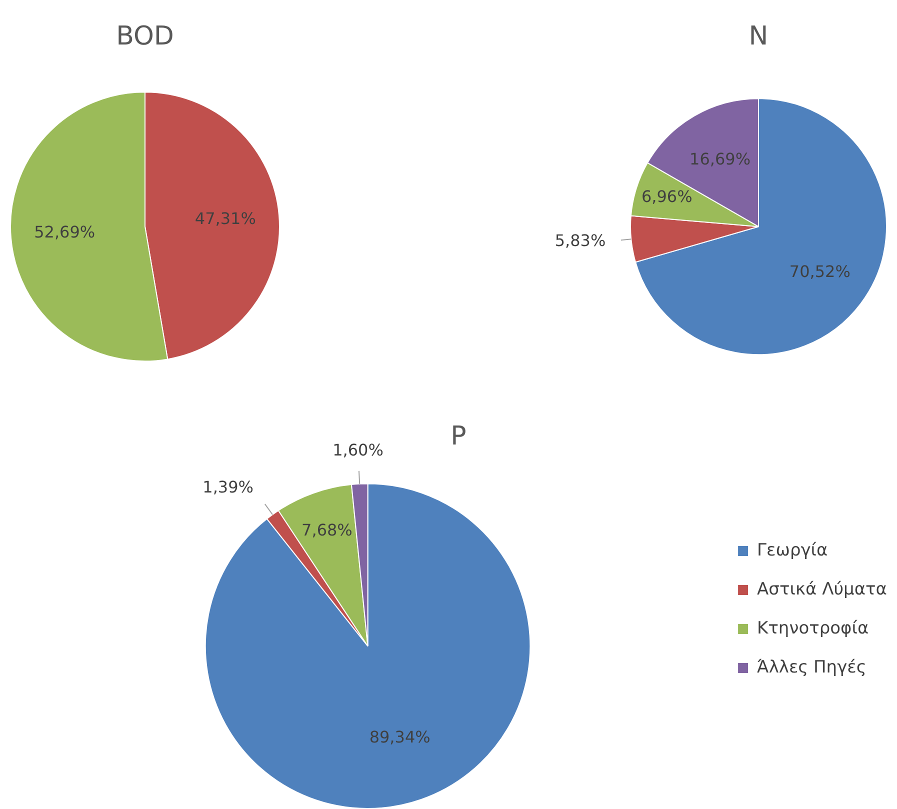 Image resolution: width=897 pixels, height=809 pixels. What do you see at coordinates (145, 36) in the screenshot?
I see `chart-title: BOD` at bounding box center [145, 36].